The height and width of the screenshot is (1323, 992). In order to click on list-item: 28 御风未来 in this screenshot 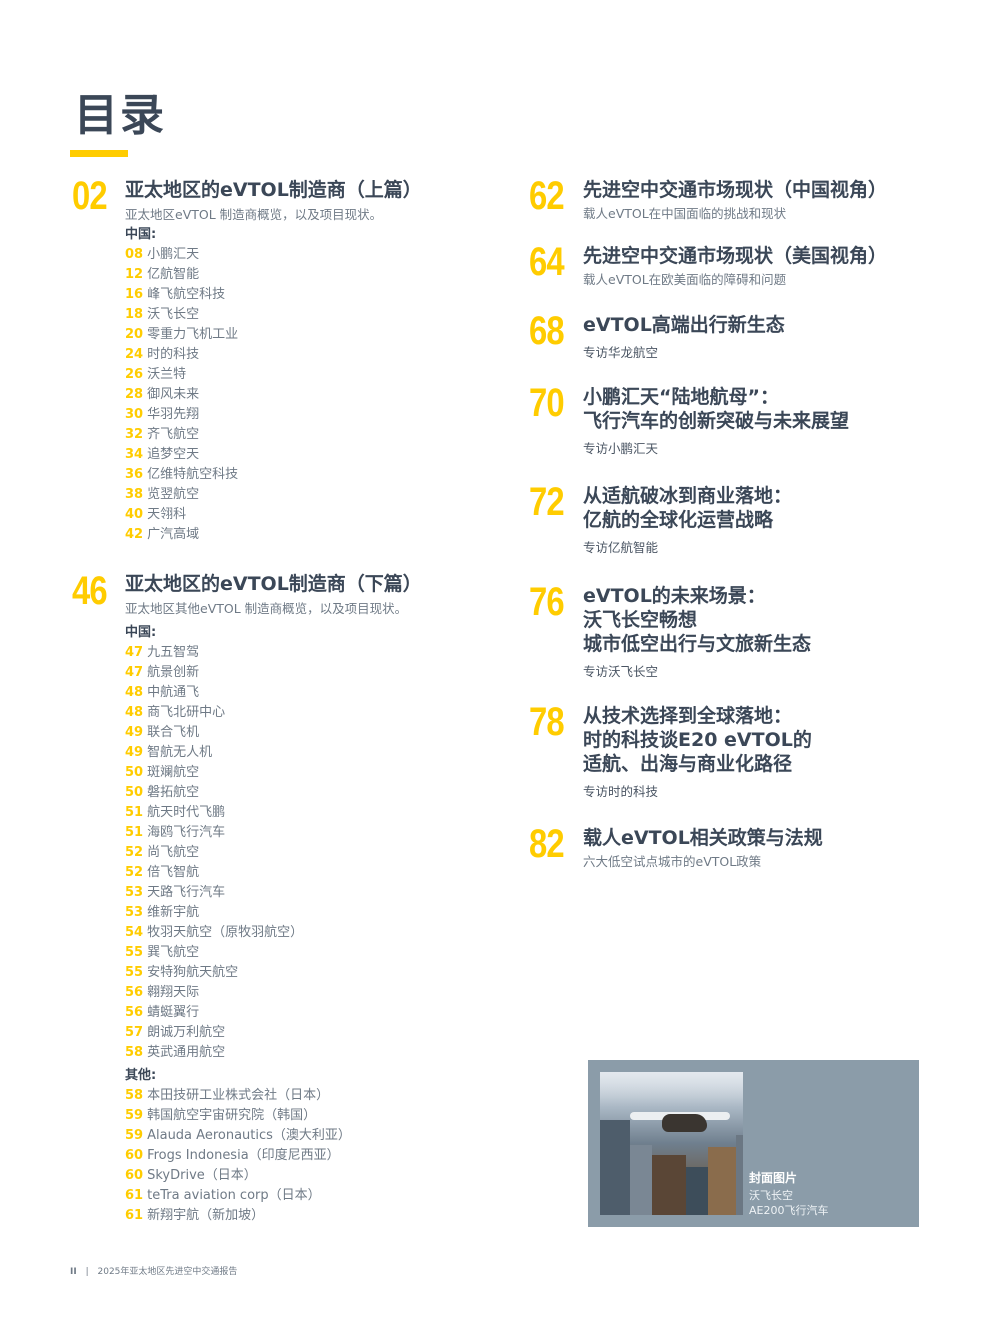, I will do `click(181, 395)`.